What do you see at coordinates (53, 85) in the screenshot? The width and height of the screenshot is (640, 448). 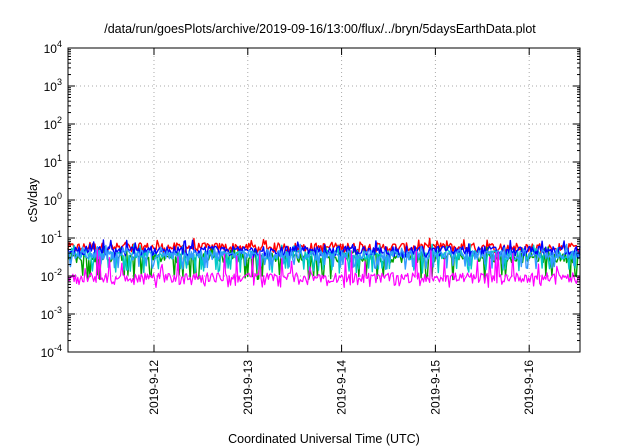 I see `y-tick-label: 10³` at bounding box center [53, 85].